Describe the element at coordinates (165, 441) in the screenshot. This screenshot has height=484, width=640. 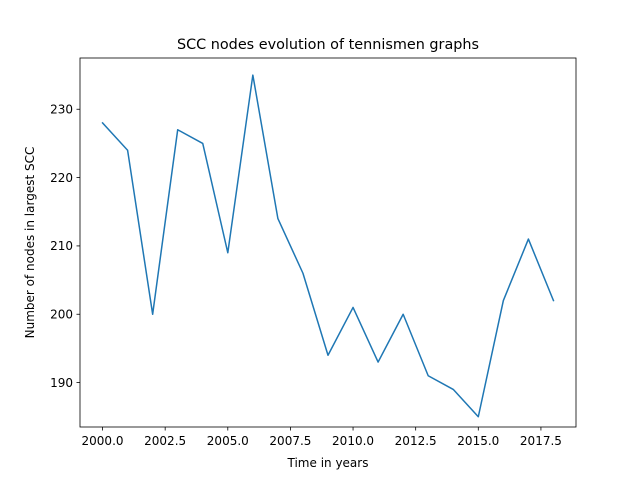
I see `x-tick-label: 2002.5` at that location.